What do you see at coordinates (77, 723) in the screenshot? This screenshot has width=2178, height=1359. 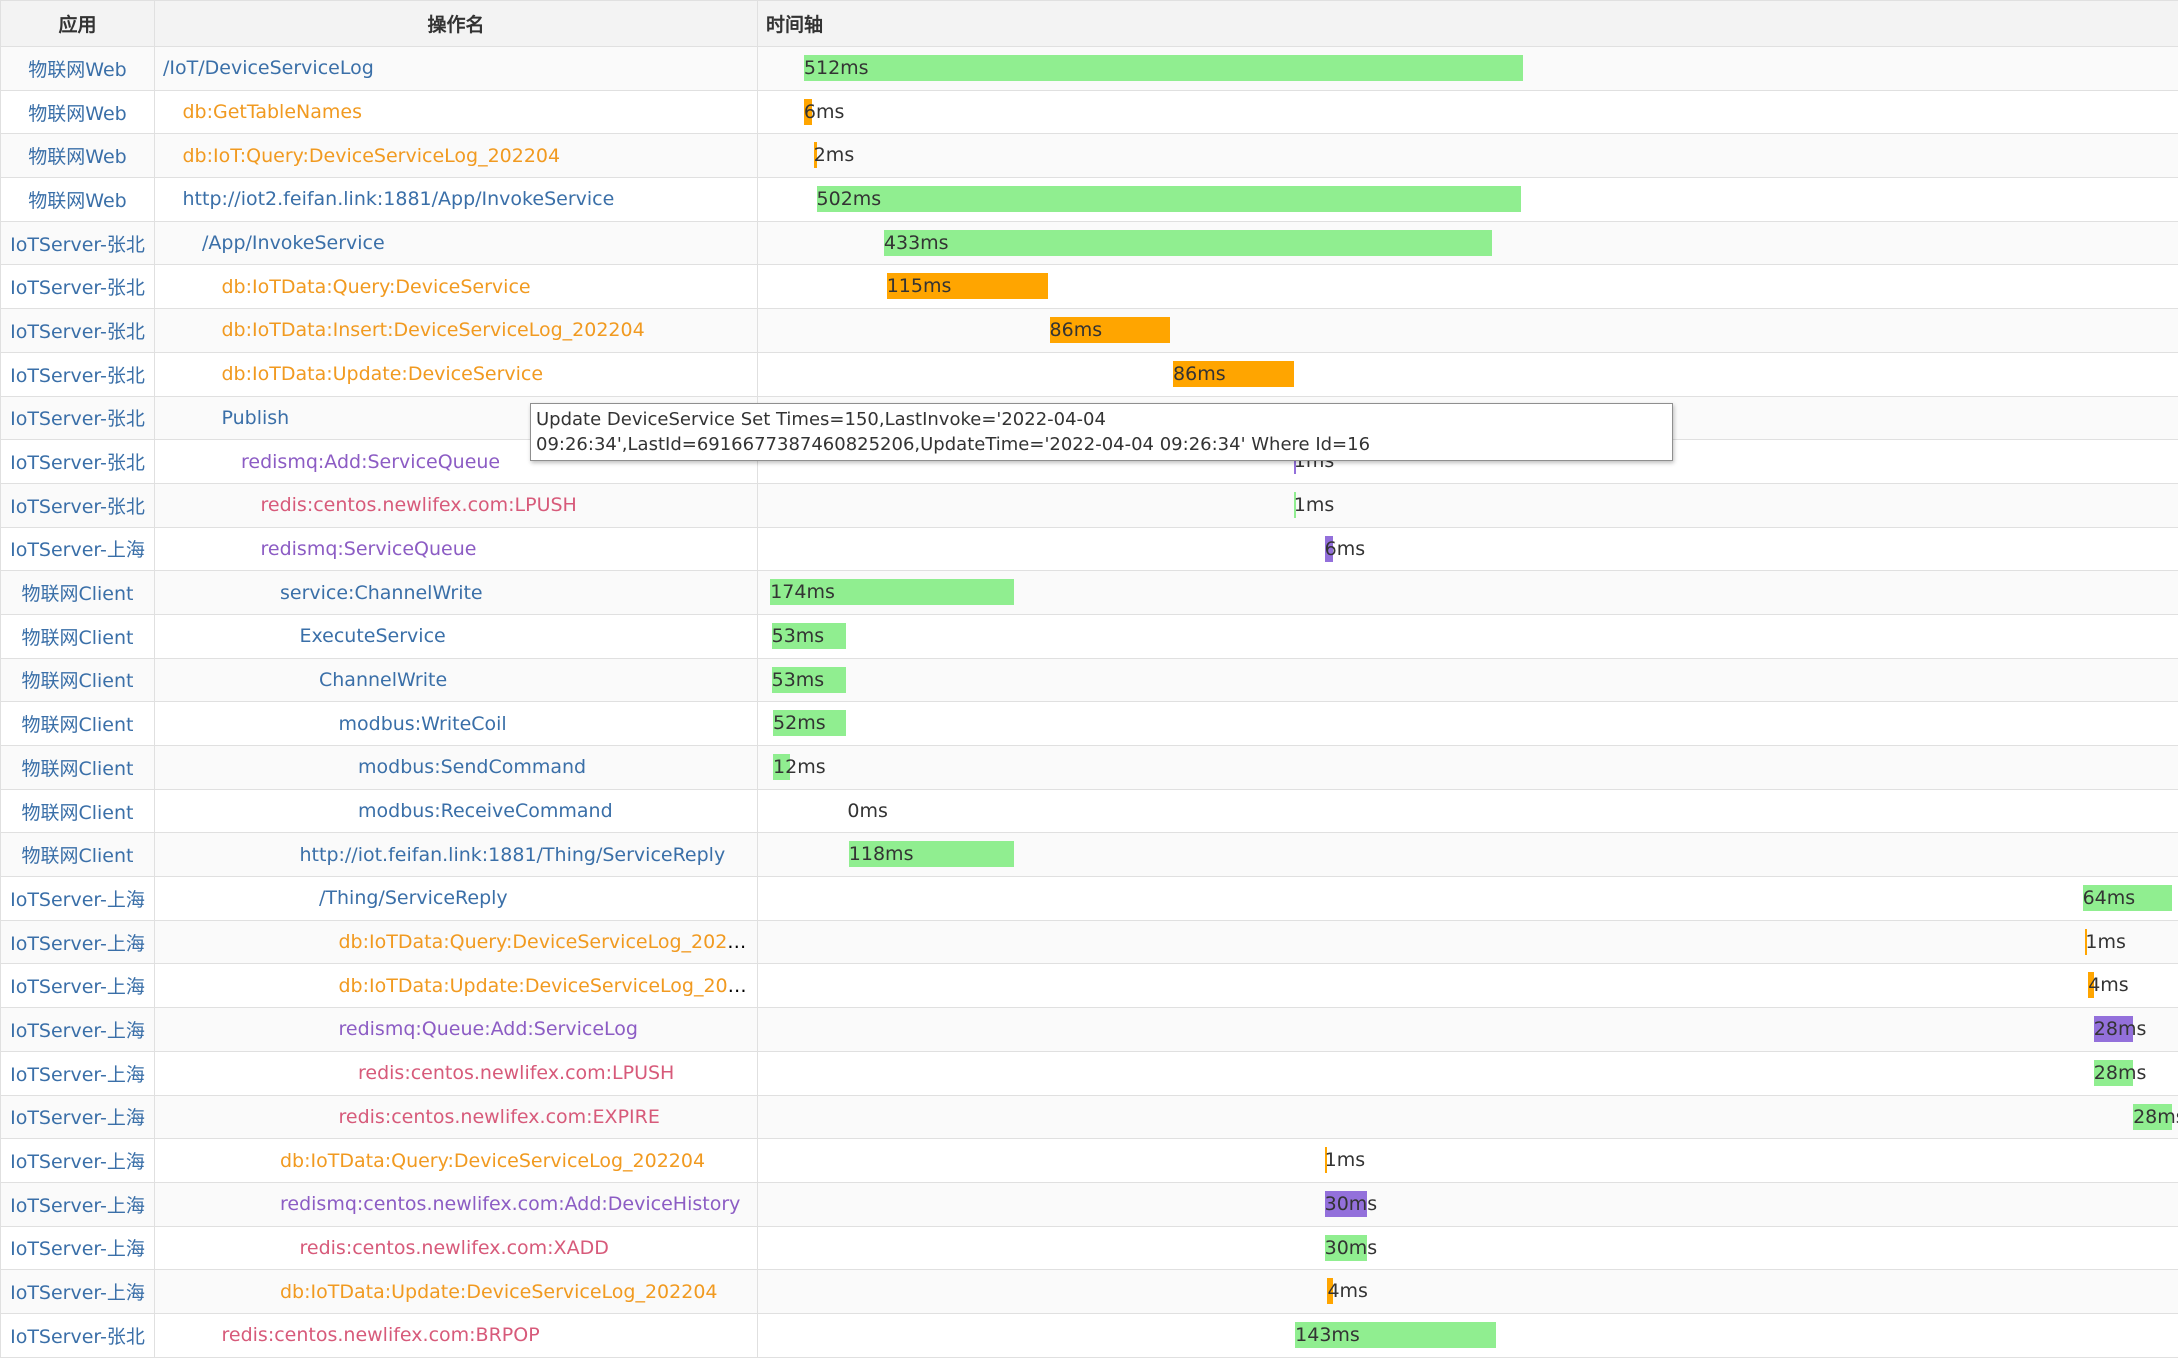 I see `app-name: 物联网Client` at bounding box center [77, 723].